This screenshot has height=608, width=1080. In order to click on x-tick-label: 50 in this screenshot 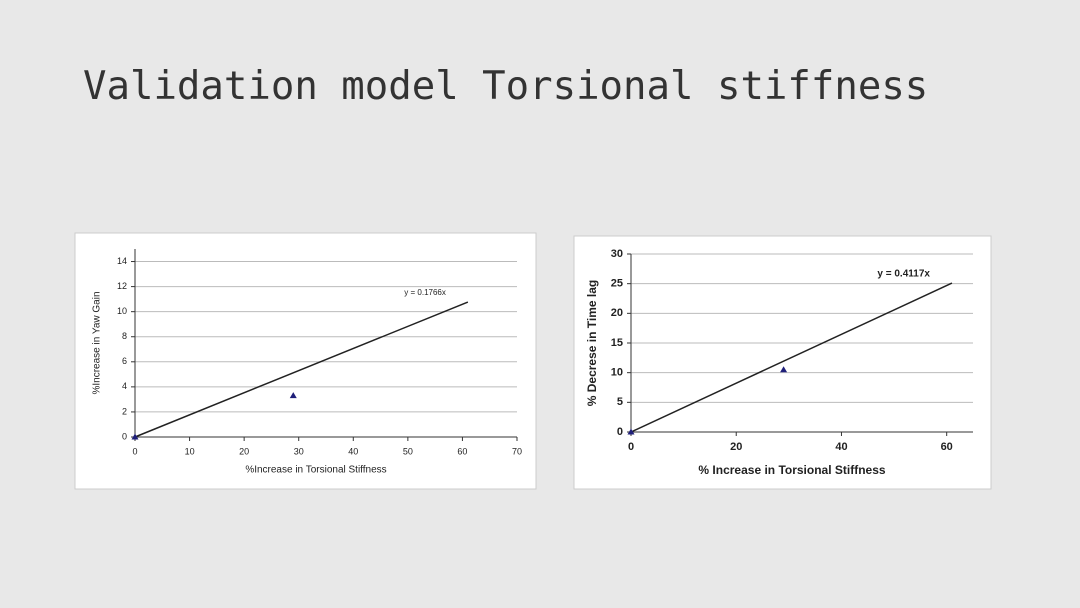, I will do `click(408, 451)`.